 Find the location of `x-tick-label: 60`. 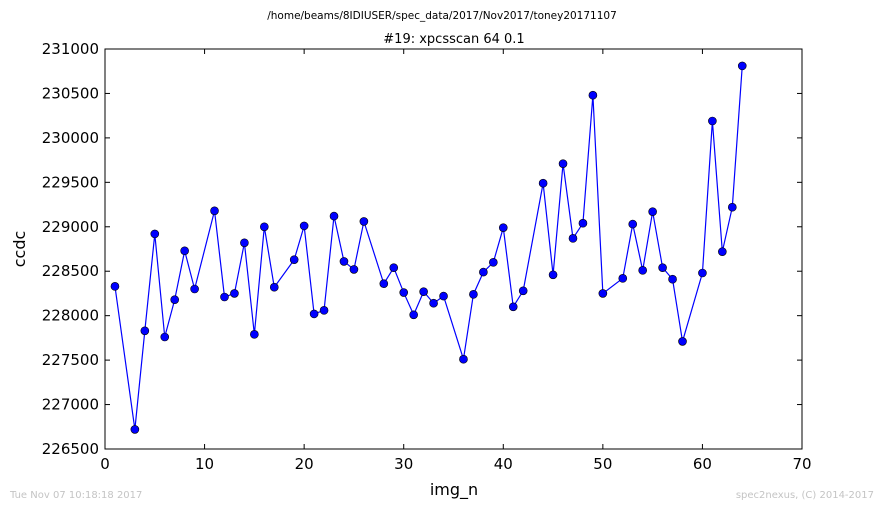

x-tick-label: 60 is located at coordinates (702, 464).